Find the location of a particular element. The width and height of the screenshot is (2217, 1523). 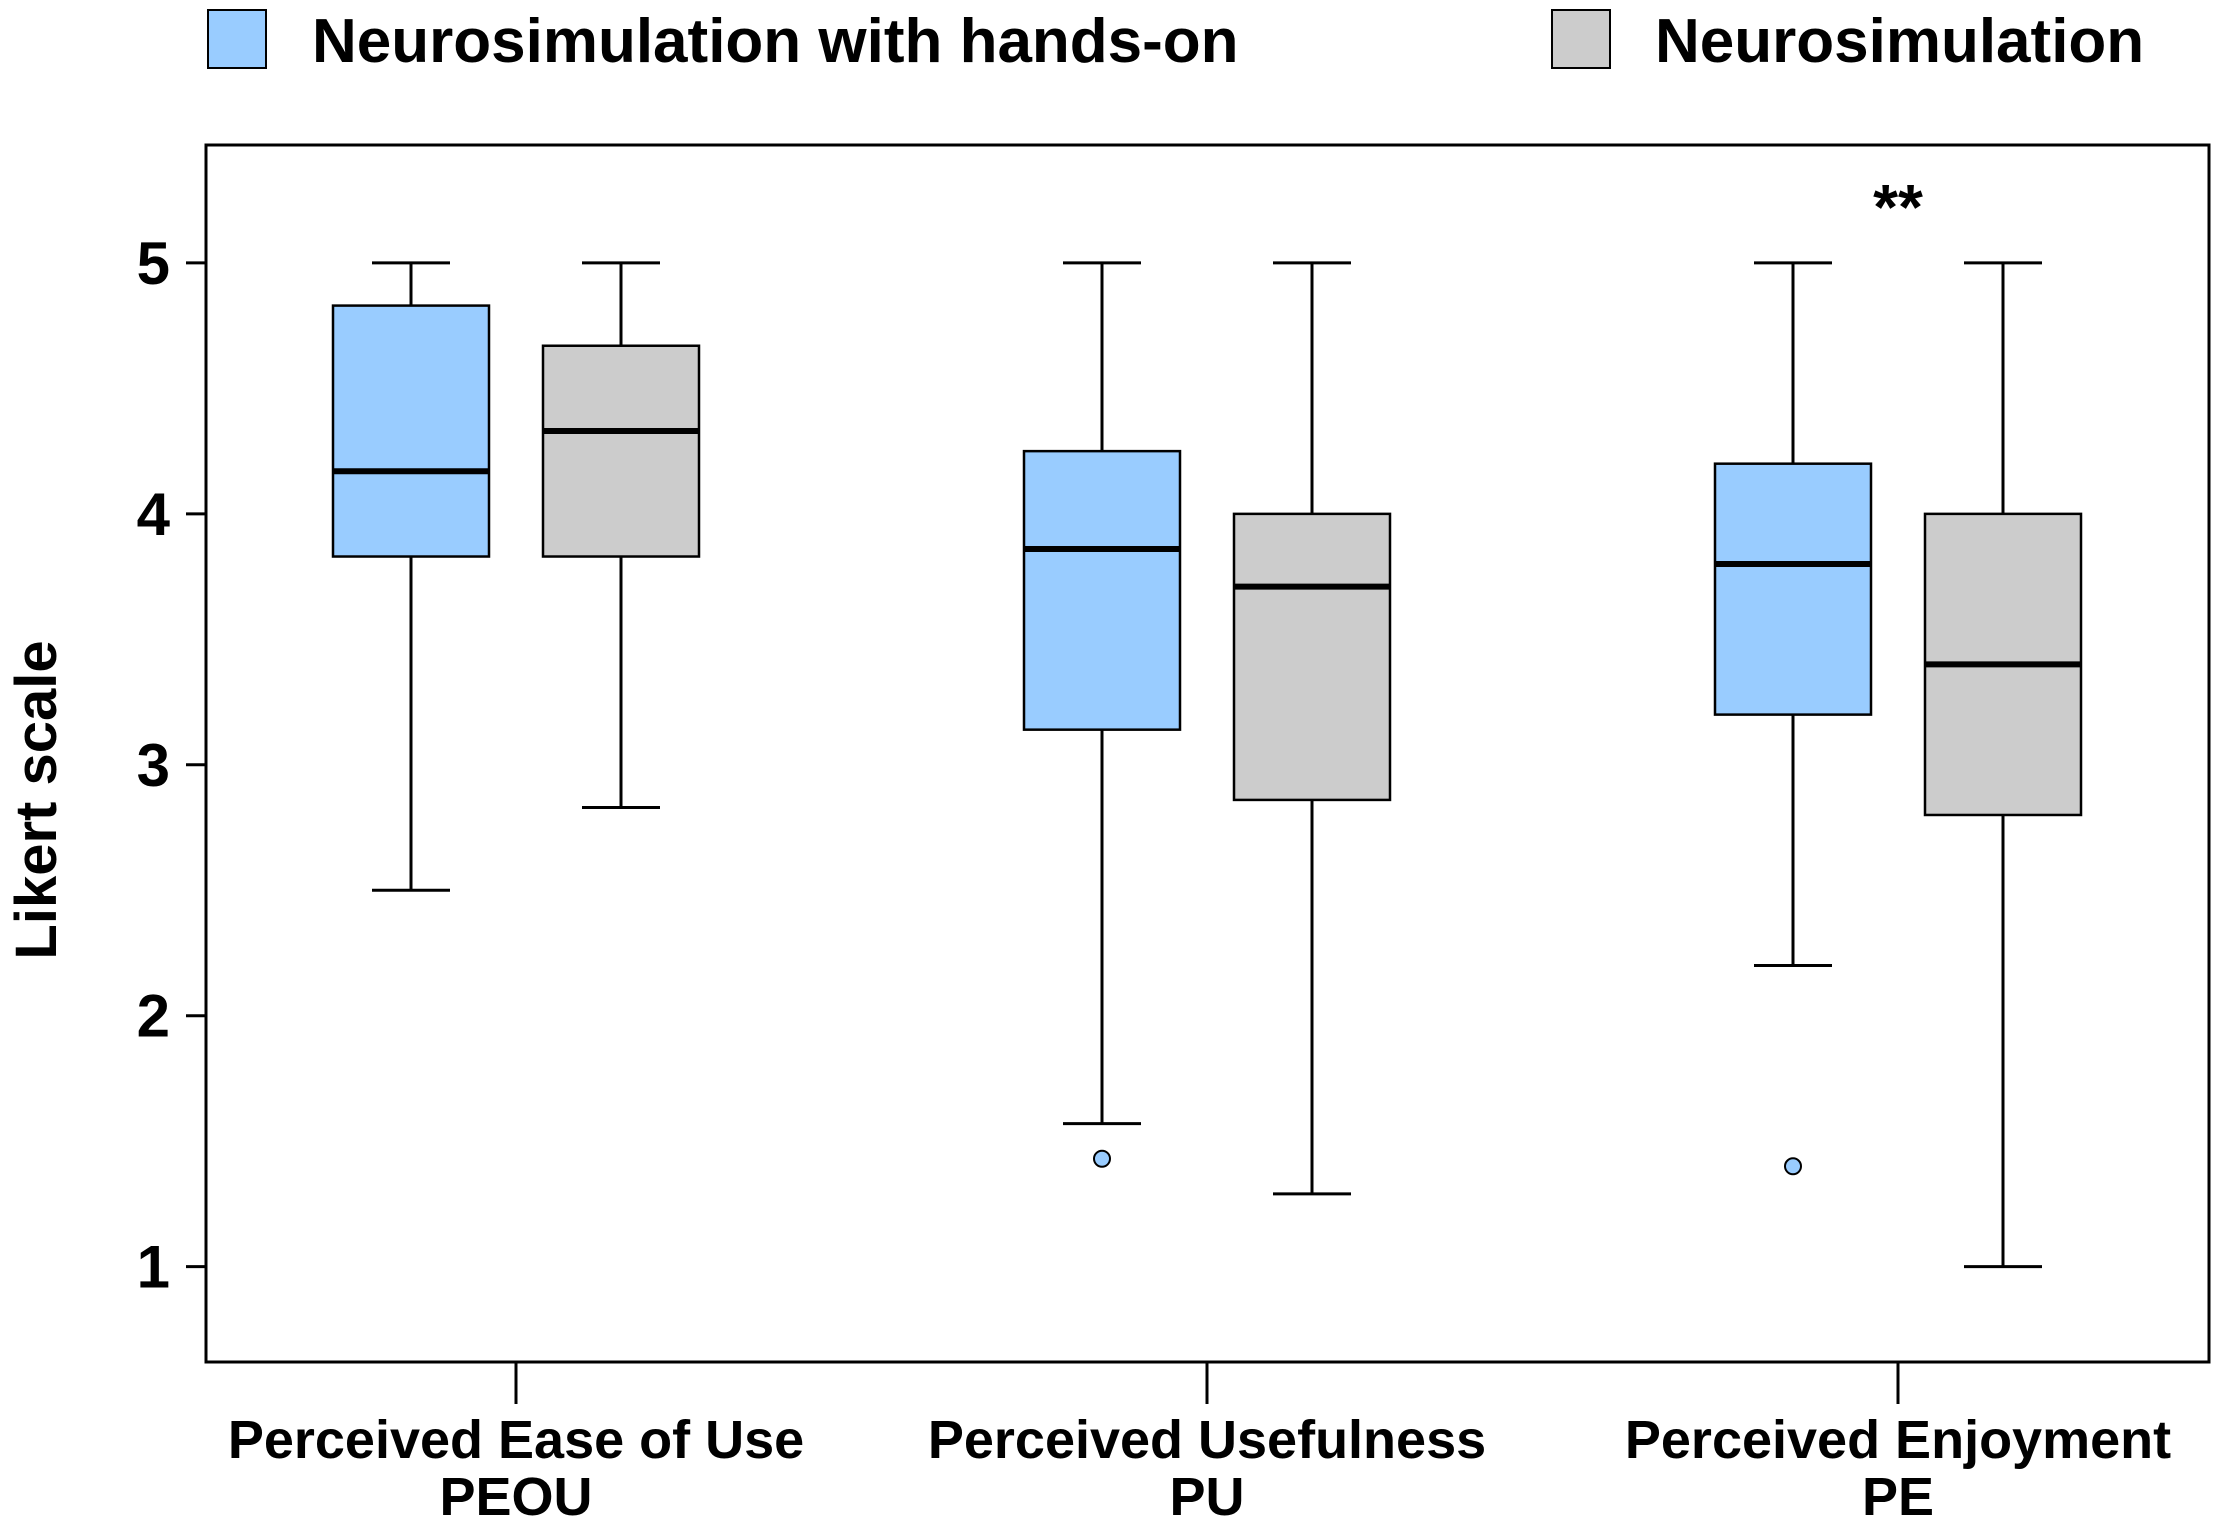

y-axis: 1 2 3 4 5 is located at coordinates (171, 765).